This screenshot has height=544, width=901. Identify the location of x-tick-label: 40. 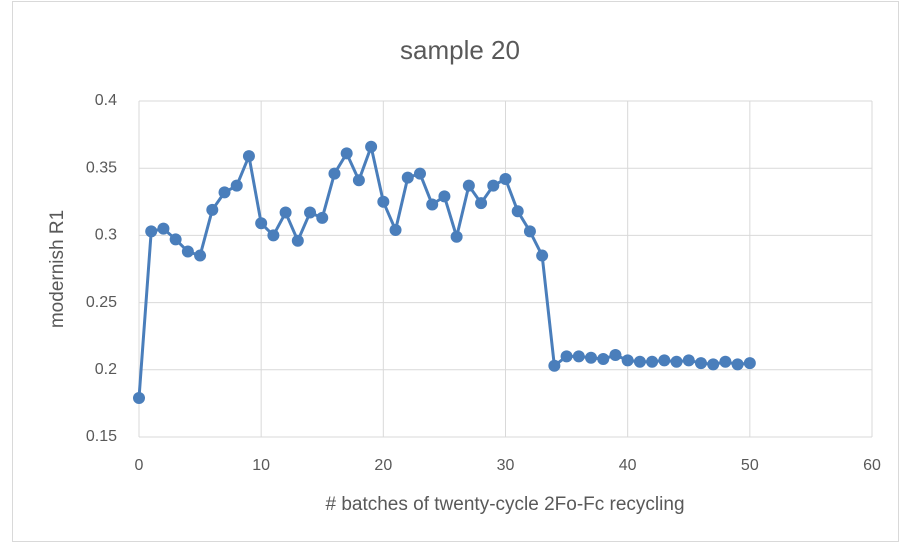
(628, 465).